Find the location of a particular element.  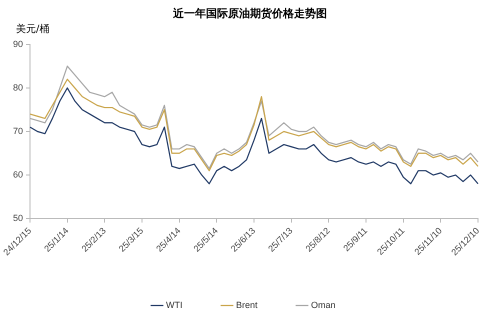

legend-label: WTI is located at coordinates (174, 305).